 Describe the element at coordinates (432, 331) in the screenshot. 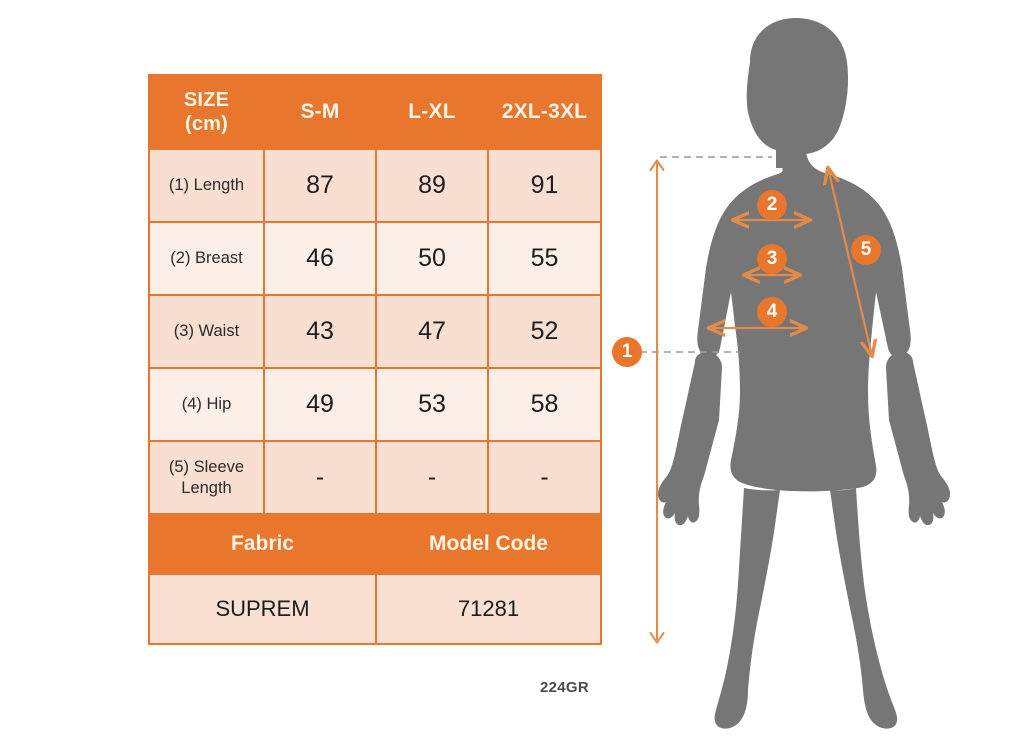

I see `cell-waist-l-xl: 47` at that location.